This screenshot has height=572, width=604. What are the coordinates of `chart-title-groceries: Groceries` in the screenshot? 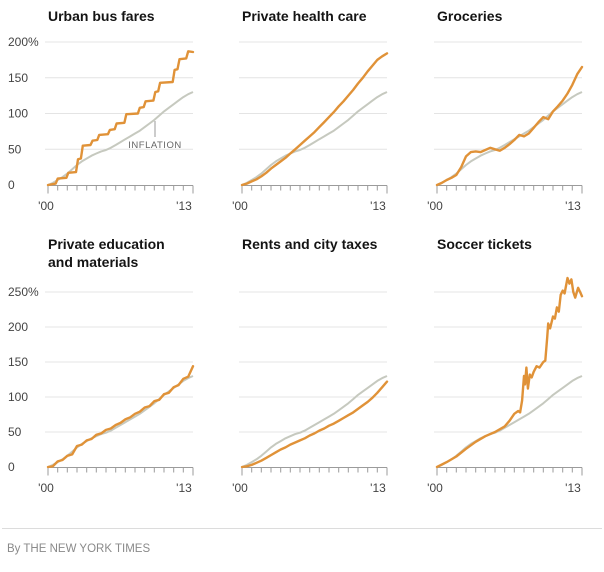 It's located at (469, 16).